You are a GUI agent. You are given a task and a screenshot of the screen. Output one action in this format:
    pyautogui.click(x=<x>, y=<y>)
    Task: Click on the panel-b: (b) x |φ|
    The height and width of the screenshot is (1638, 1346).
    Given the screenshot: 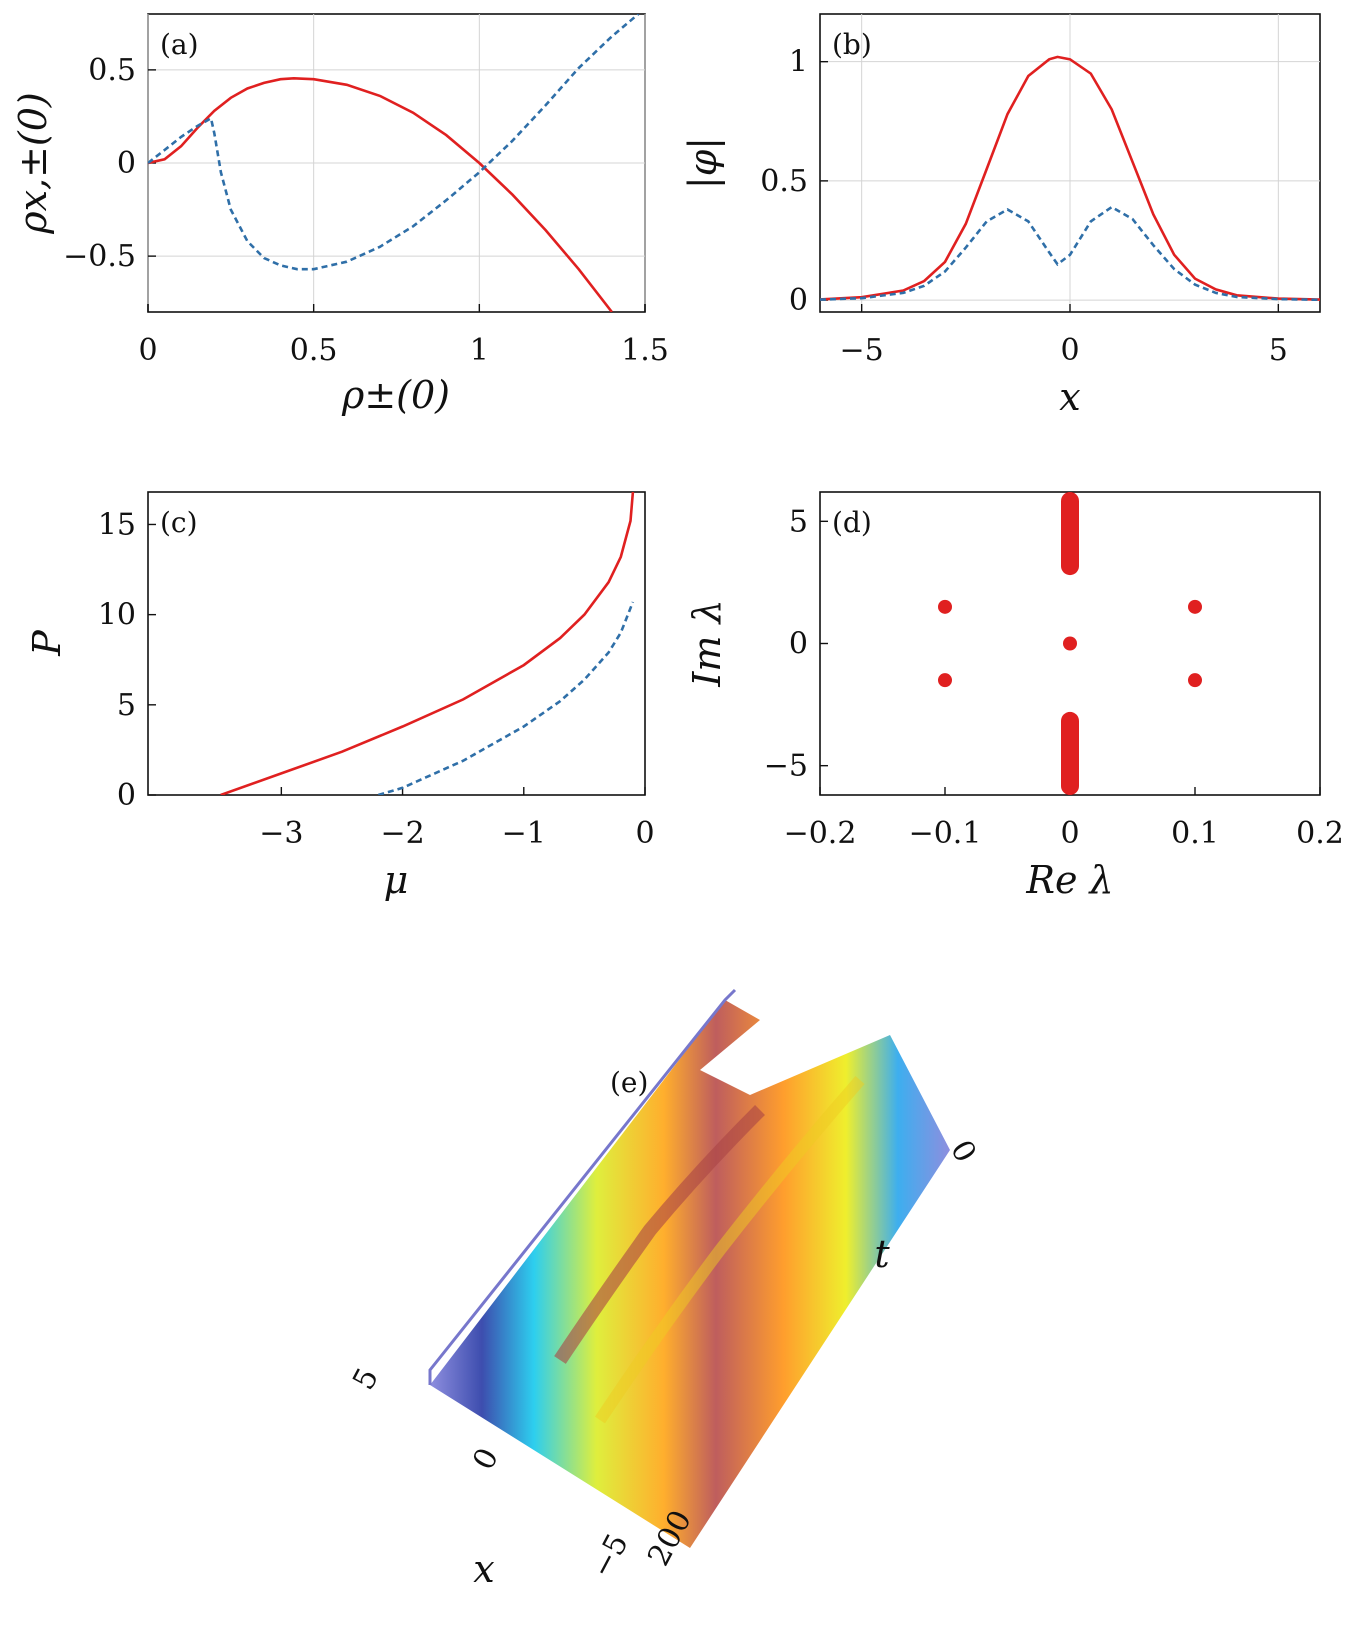 What is the action you would take?
    pyautogui.click(x=1001, y=216)
    